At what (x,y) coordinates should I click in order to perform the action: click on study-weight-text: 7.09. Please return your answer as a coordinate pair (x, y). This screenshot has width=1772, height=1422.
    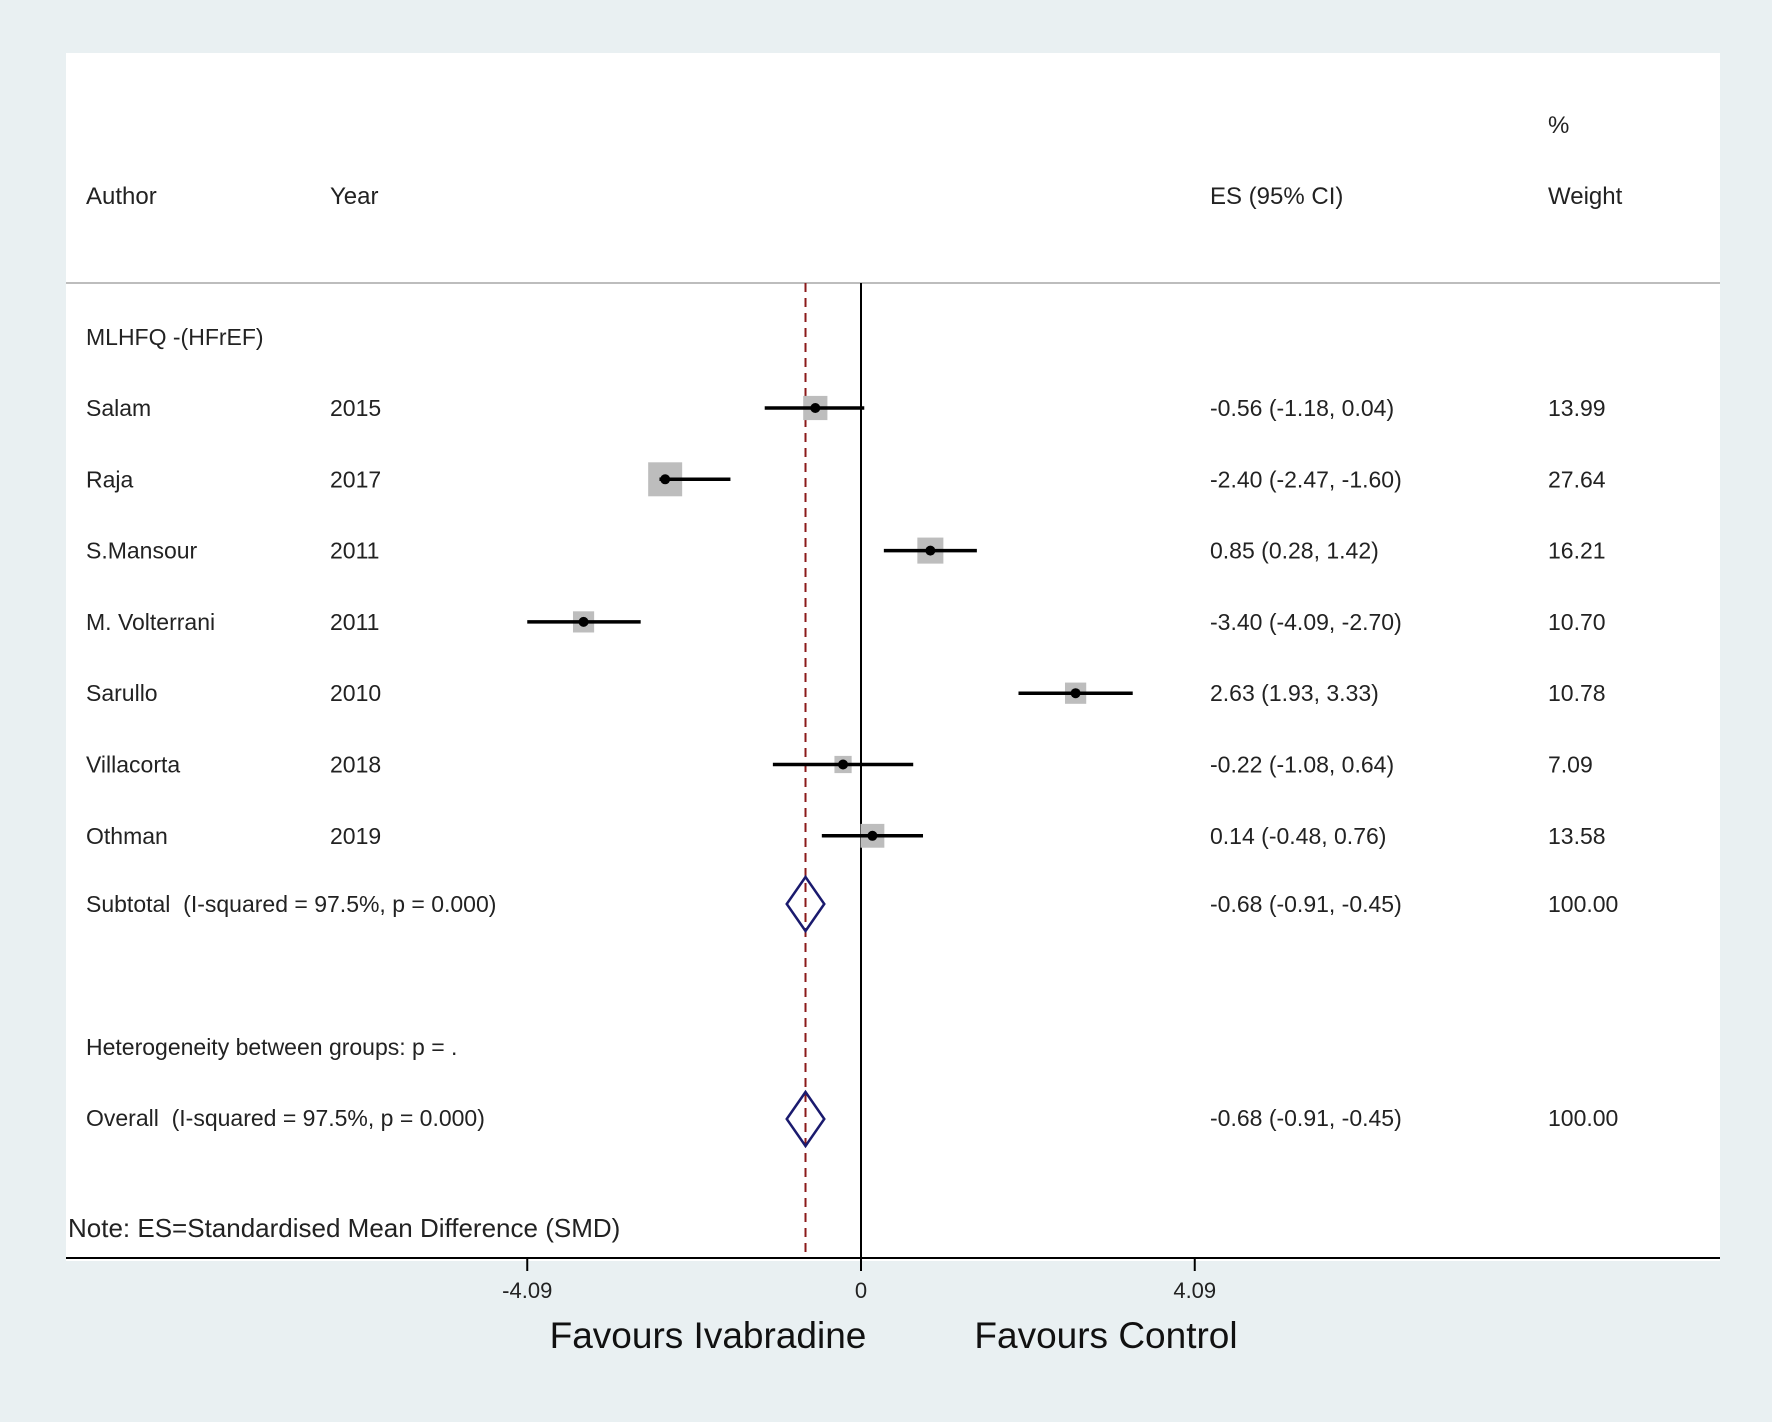
    Looking at the image, I should click on (1570, 765).